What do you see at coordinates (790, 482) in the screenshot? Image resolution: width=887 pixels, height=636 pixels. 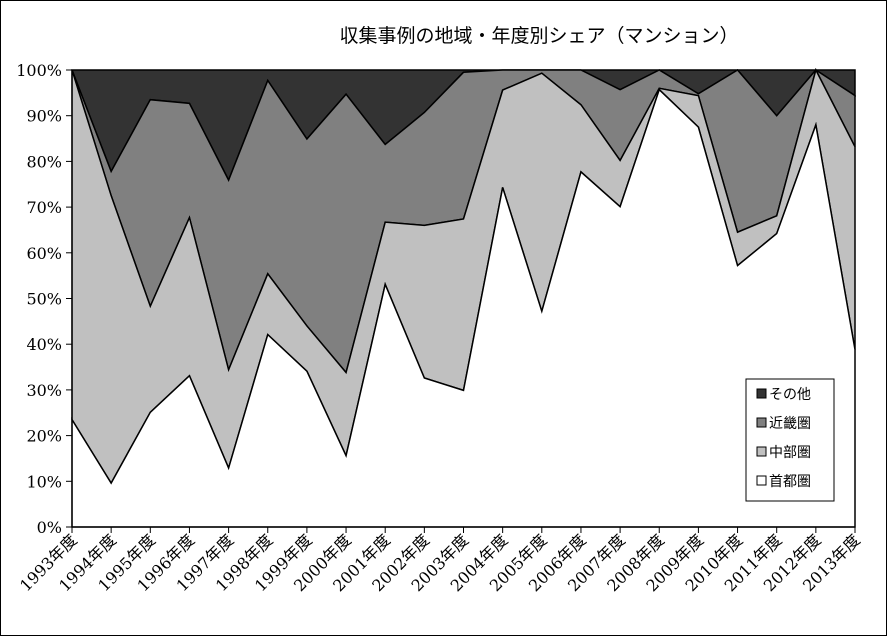 I see `legend-label: 首都圏` at bounding box center [790, 482].